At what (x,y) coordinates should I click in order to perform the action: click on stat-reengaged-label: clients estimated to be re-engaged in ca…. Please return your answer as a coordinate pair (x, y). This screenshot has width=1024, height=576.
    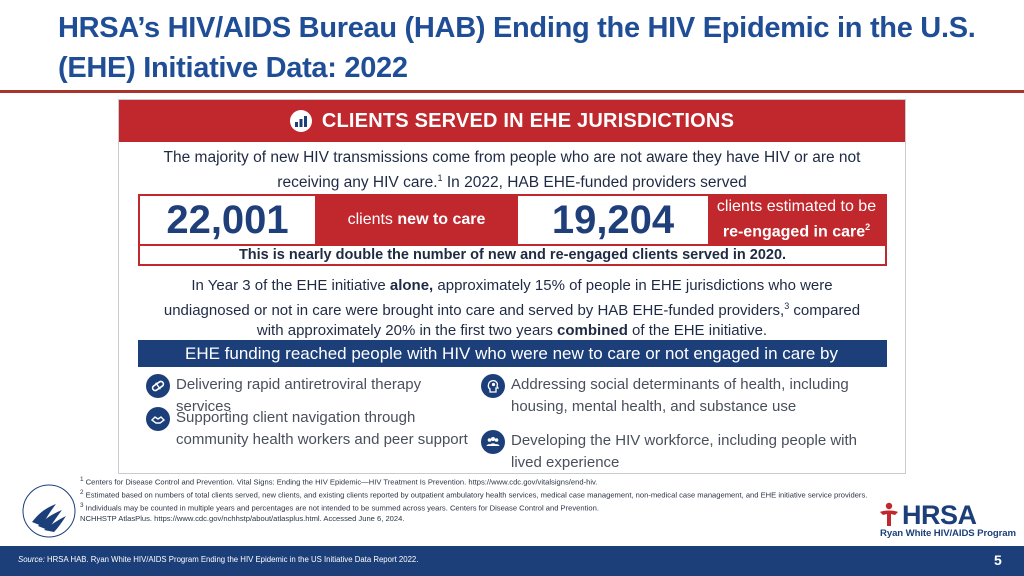
    Looking at the image, I should click on (796, 220).